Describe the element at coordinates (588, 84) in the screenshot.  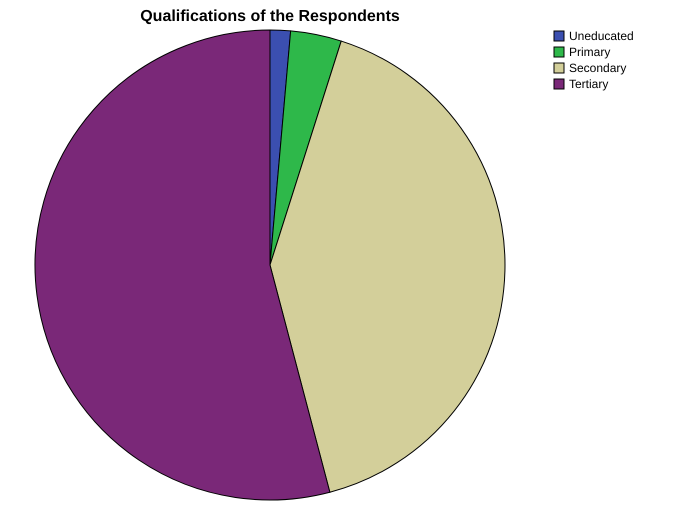
I see `legend-label: Tertiary` at that location.